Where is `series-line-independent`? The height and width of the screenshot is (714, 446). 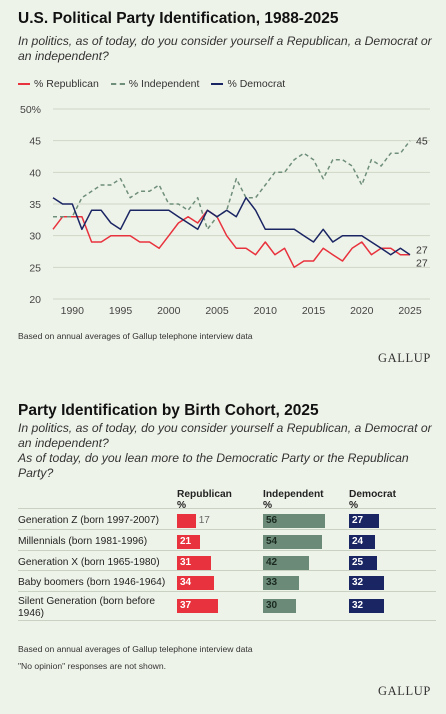
series-line-independent is located at coordinates (232, 185).